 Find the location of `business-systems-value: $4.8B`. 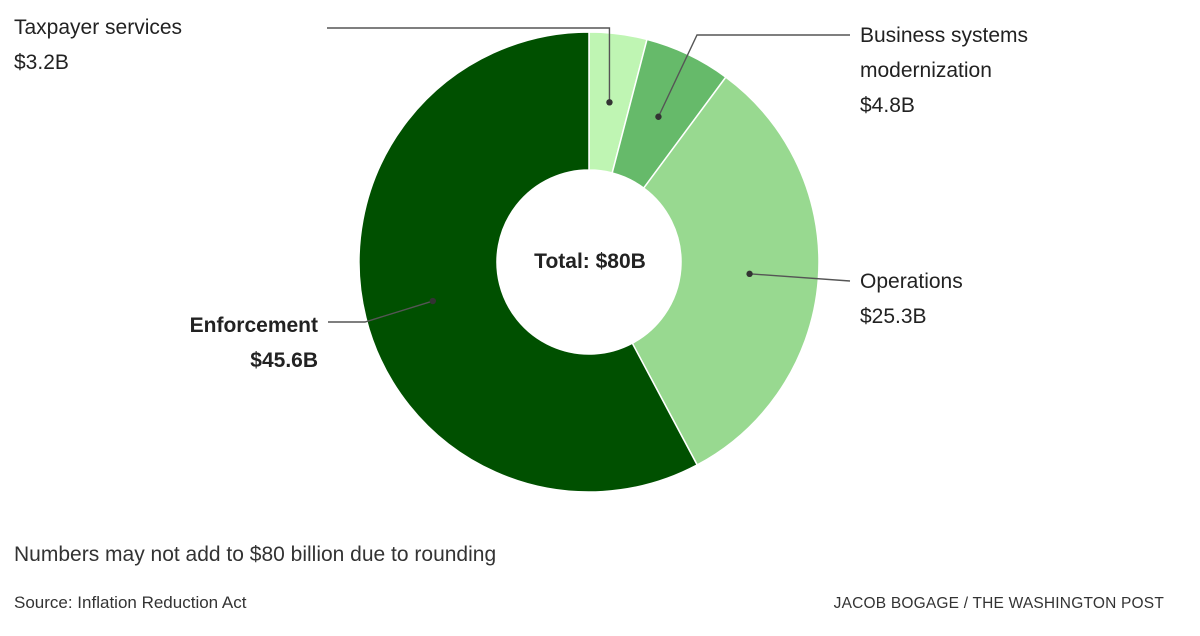

business-systems-value: $4.8B is located at coordinates (887, 105).